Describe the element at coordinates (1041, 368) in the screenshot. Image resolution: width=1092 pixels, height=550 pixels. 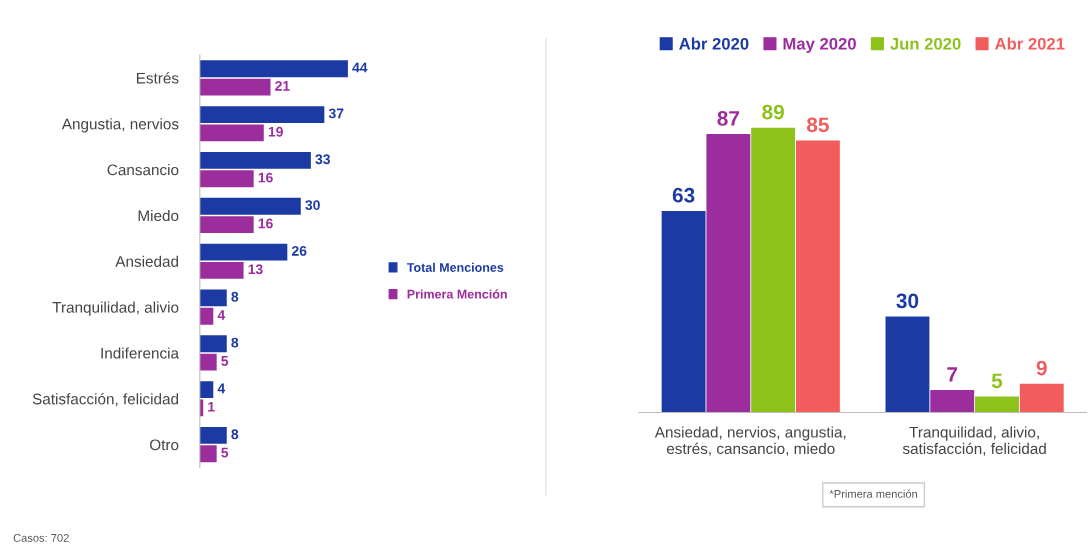
I see `data-label: 9` at that location.